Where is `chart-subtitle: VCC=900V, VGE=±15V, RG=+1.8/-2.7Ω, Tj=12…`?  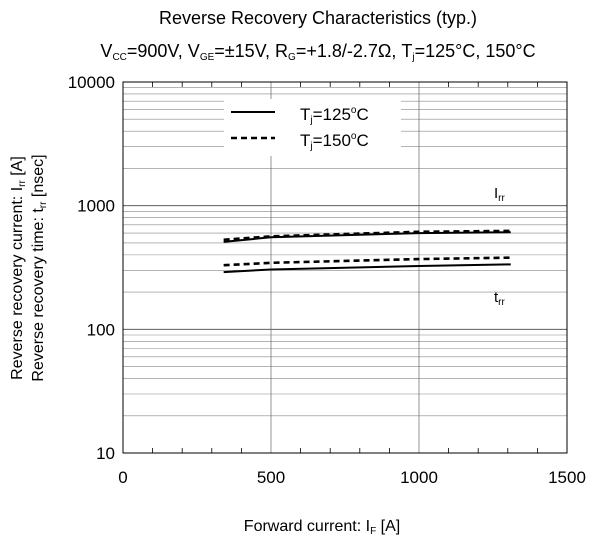
chart-subtitle: VCC=900V, VGE=±15V, RG=+1.8/-2.7Ω, Tj=12… is located at coordinates (317, 52).